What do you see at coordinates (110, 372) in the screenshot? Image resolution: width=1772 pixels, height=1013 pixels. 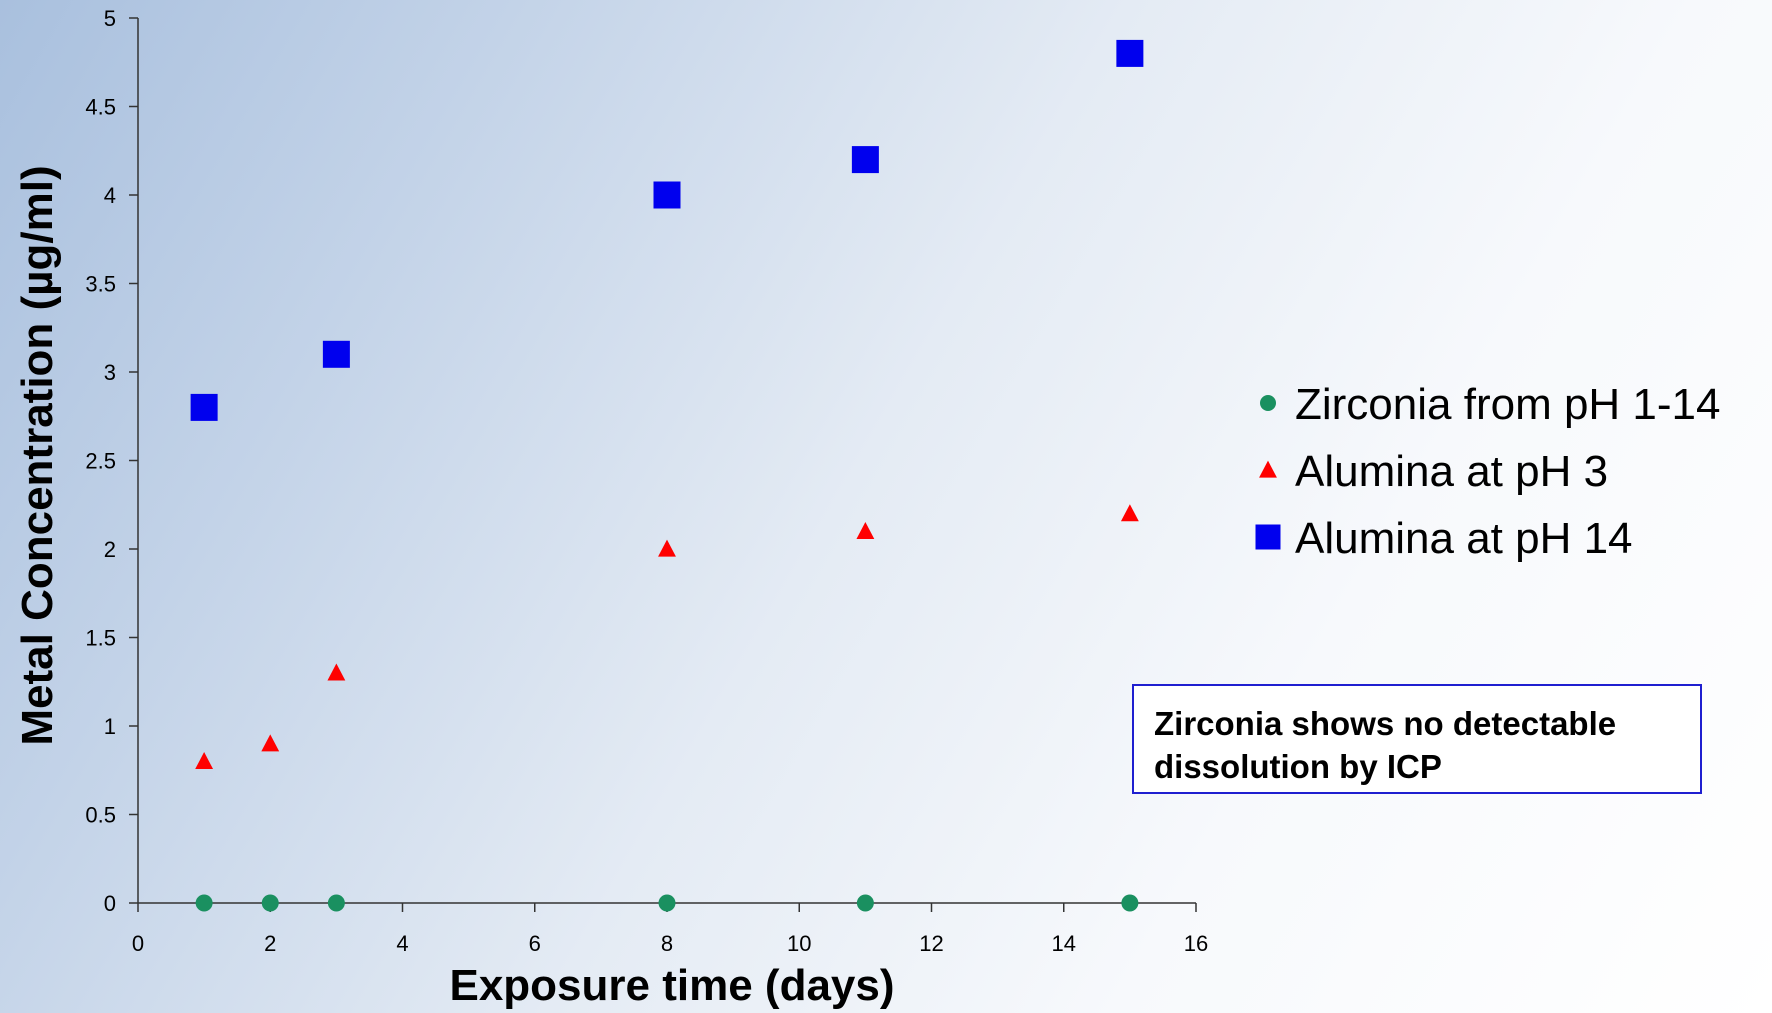 I see `y-tick-label: 3` at bounding box center [110, 372].